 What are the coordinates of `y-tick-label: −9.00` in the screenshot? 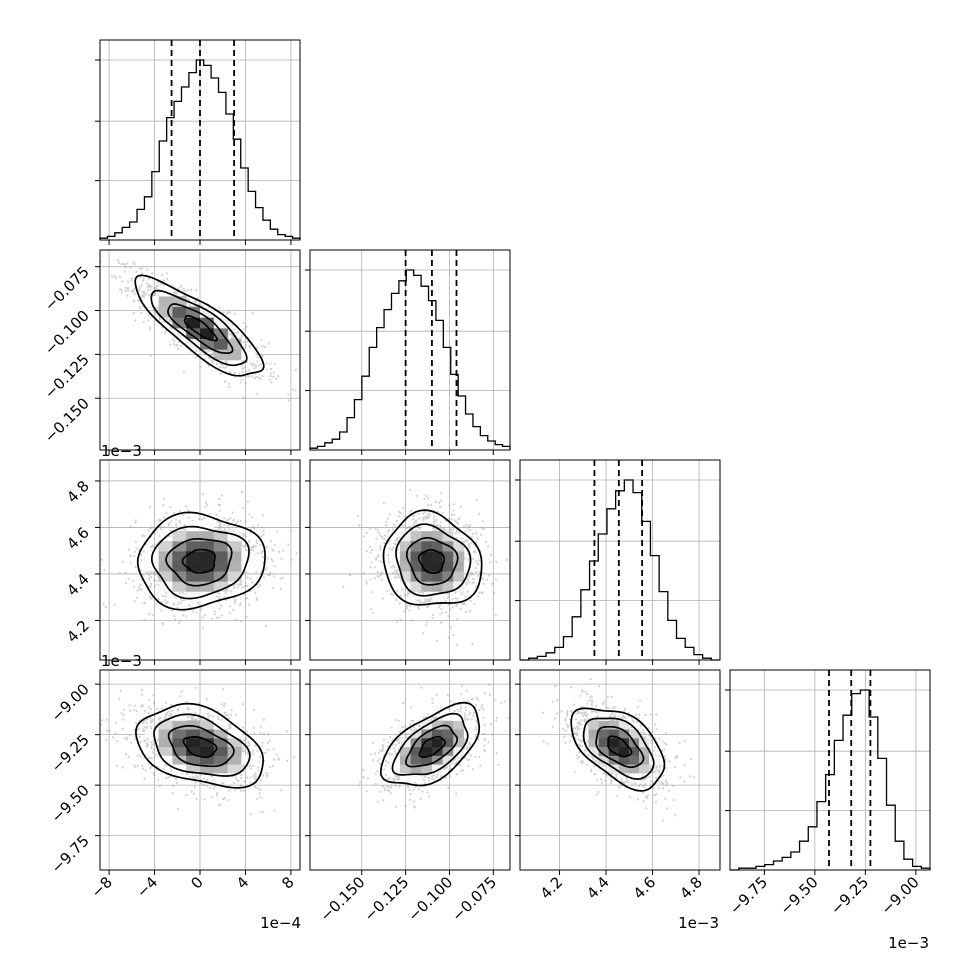 It's located at (70, 702).